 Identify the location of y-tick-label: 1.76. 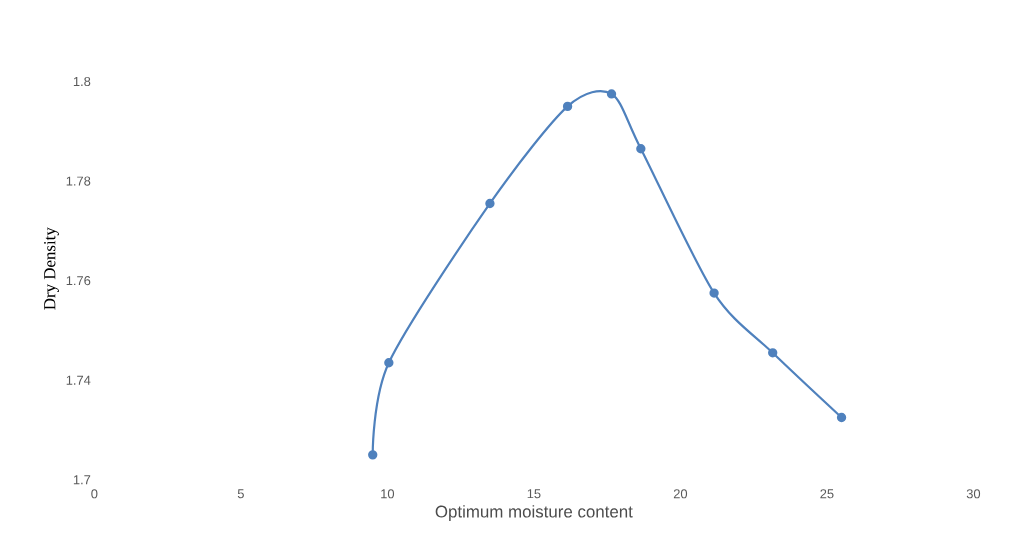
(78, 280).